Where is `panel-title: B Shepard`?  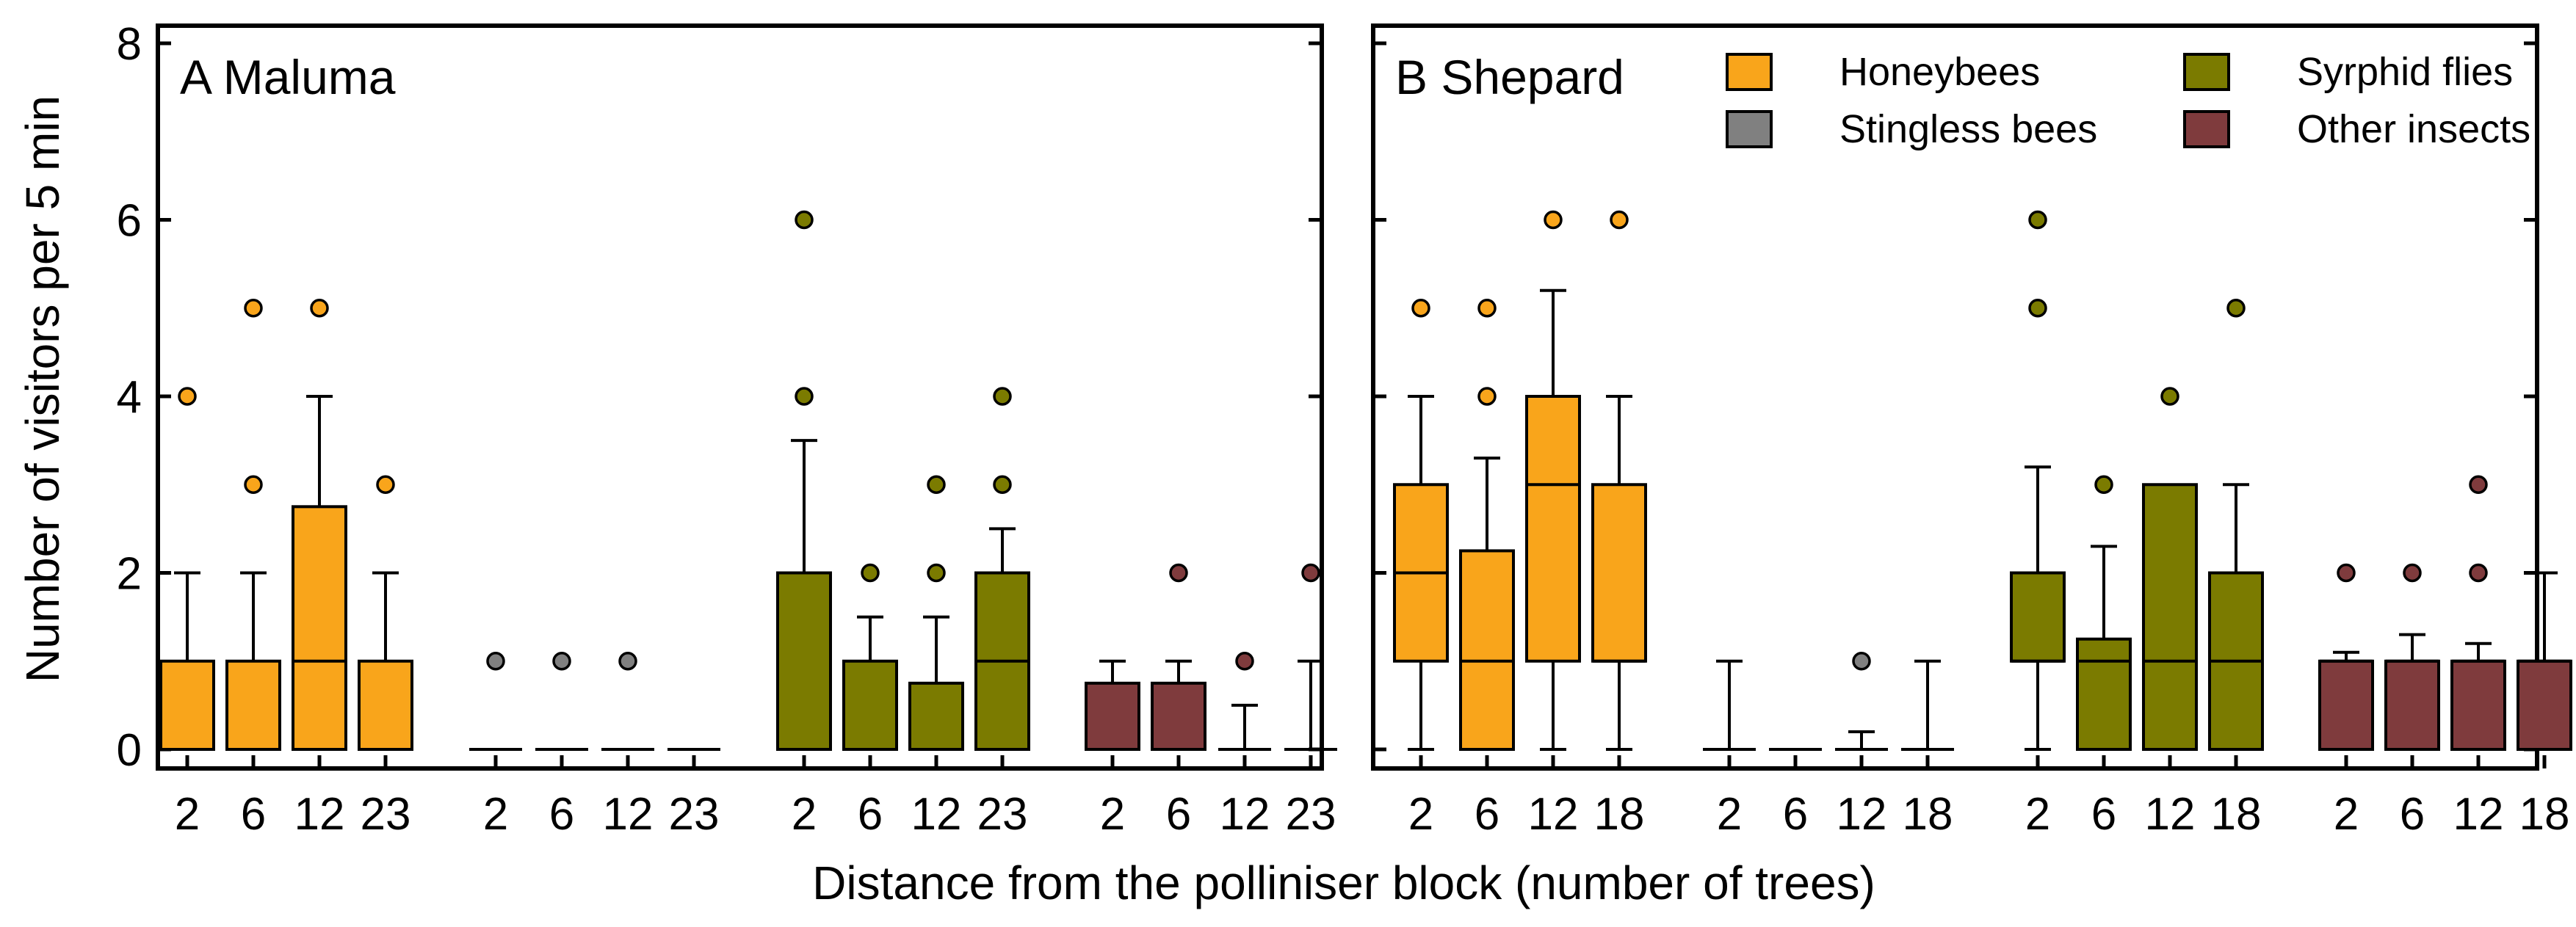
panel-title: B Shepard is located at coordinates (1509, 77).